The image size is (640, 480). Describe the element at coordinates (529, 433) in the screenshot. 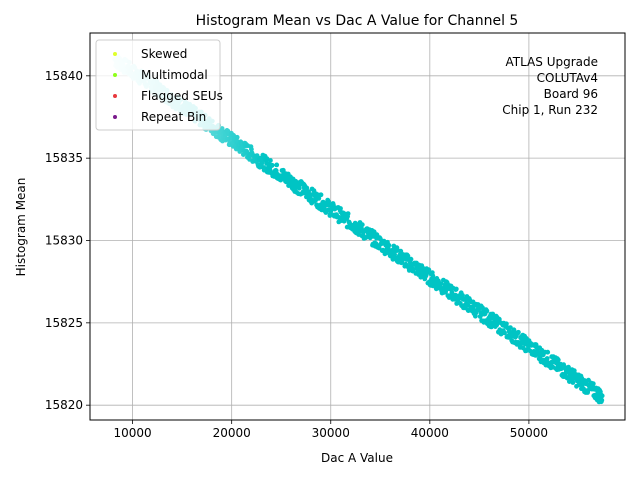

I see `x-tick-label: 50000` at that location.